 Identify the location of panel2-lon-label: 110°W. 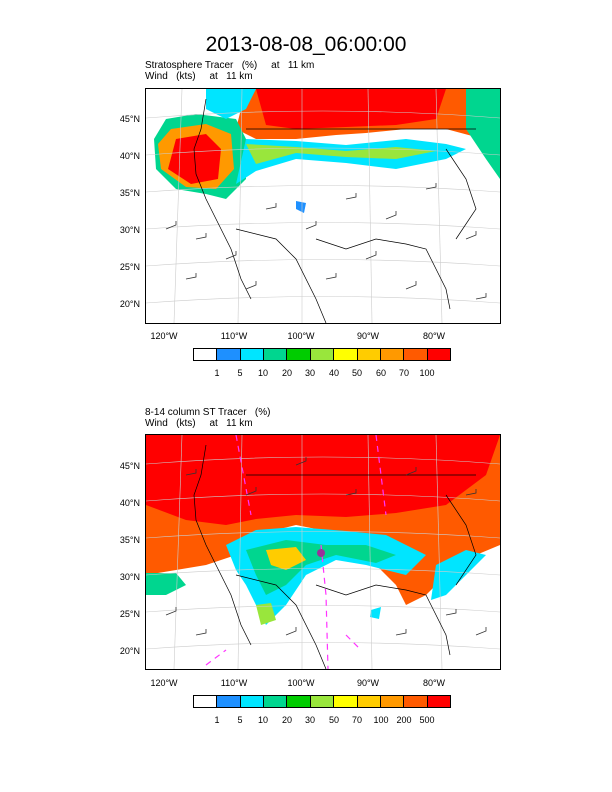
(234, 683).